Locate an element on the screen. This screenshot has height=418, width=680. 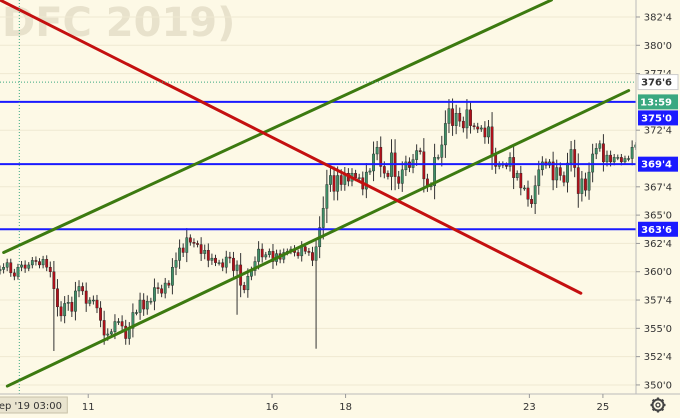
y-tick-label: 355'0 is located at coordinates (658, 329).